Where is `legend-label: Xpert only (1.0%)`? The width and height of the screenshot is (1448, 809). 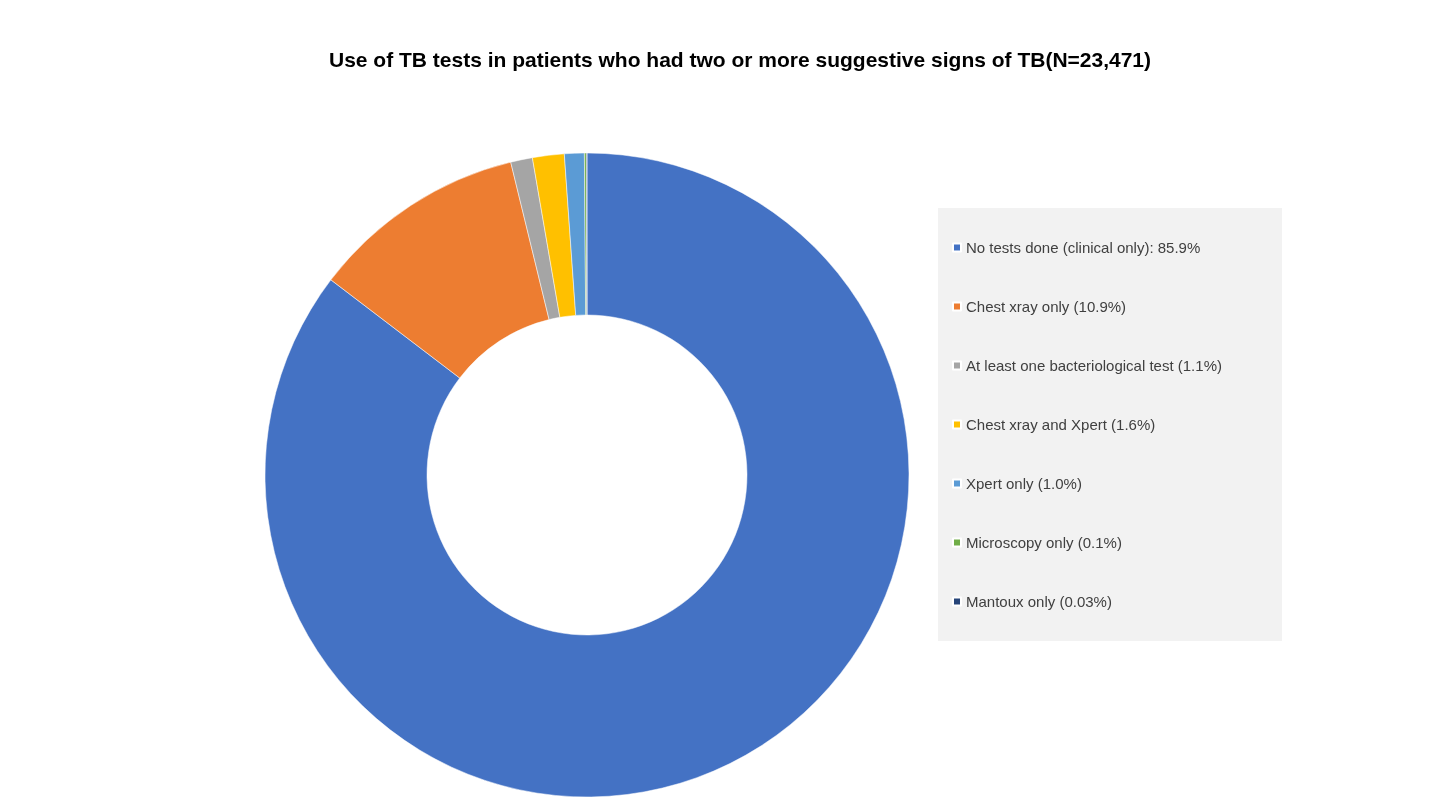
legend-label: Xpert only (1.0%) is located at coordinates (1024, 483).